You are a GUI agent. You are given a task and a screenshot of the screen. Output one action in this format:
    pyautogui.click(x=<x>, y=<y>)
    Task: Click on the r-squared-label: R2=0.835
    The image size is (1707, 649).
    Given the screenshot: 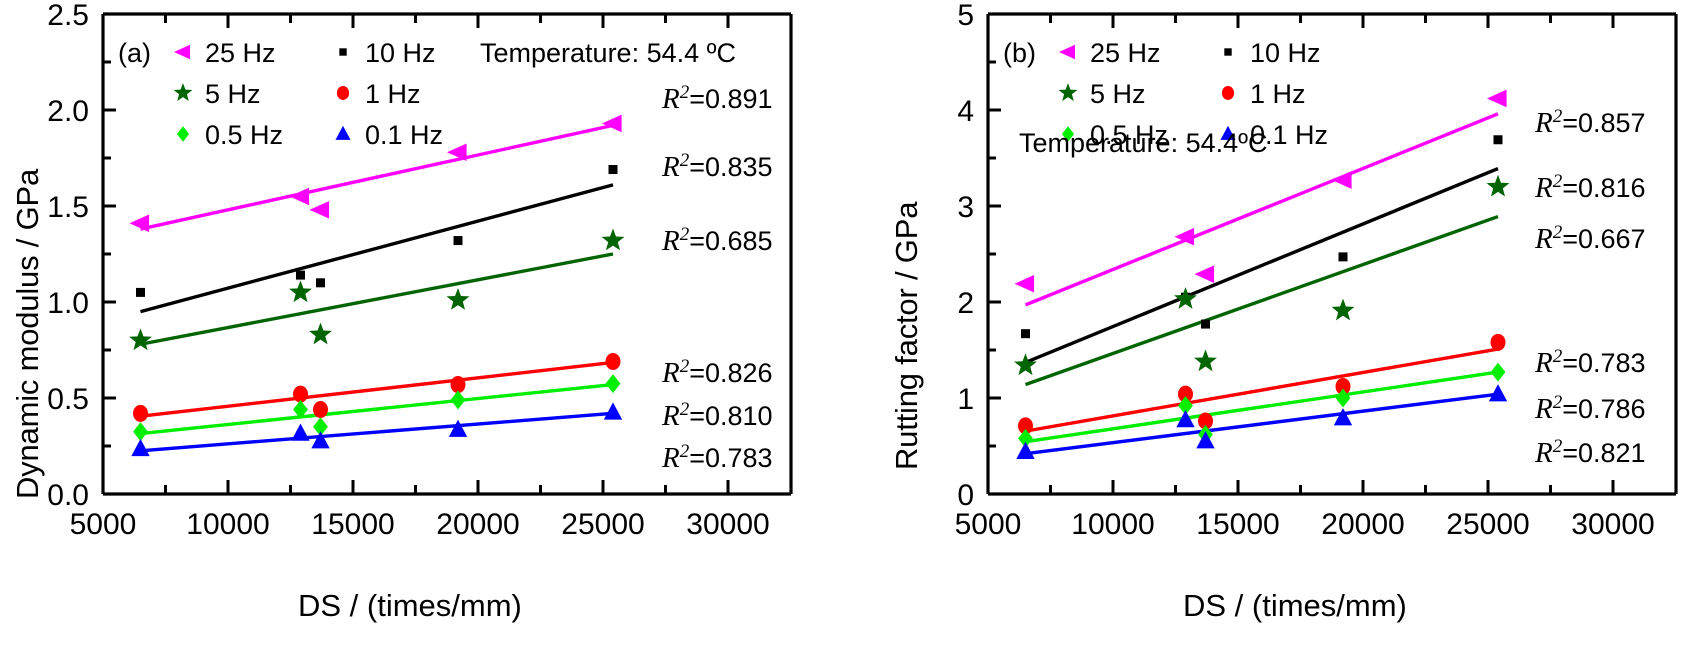 What is the action you would take?
    pyautogui.click(x=717, y=167)
    